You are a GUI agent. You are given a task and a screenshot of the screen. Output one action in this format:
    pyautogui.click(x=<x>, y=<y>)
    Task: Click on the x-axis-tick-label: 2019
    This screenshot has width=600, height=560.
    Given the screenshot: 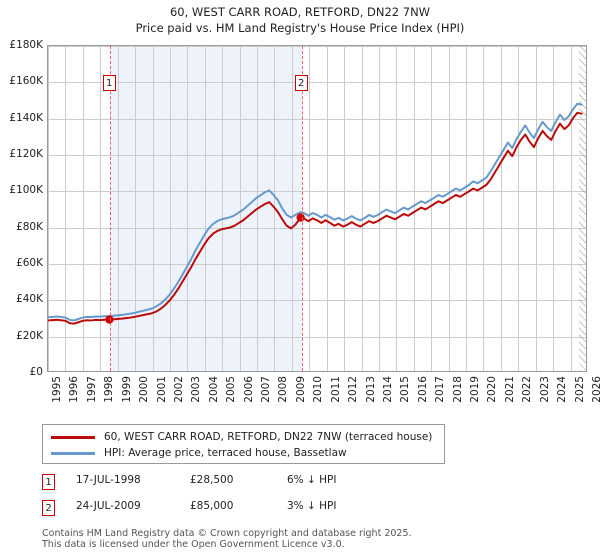 What is the action you would take?
    pyautogui.click(x=475, y=389)
    